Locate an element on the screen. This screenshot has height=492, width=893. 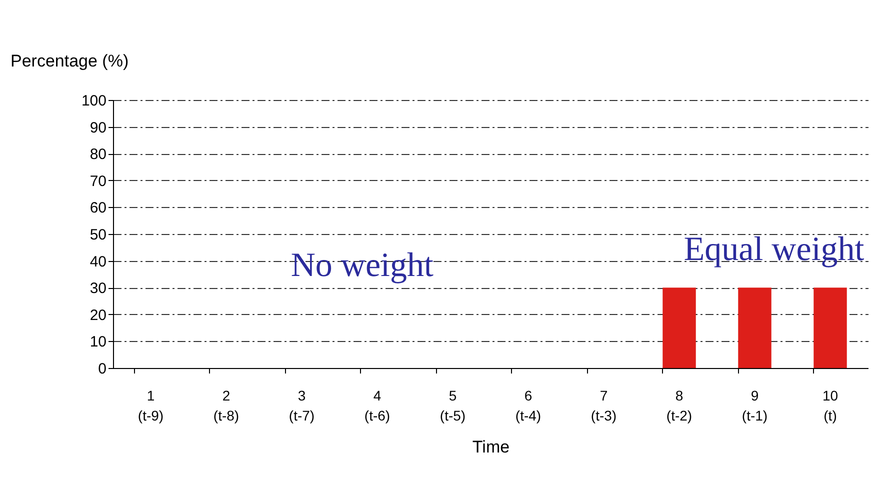
x-tick-label: 8 (t-2) is located at coordinates (679, 406).